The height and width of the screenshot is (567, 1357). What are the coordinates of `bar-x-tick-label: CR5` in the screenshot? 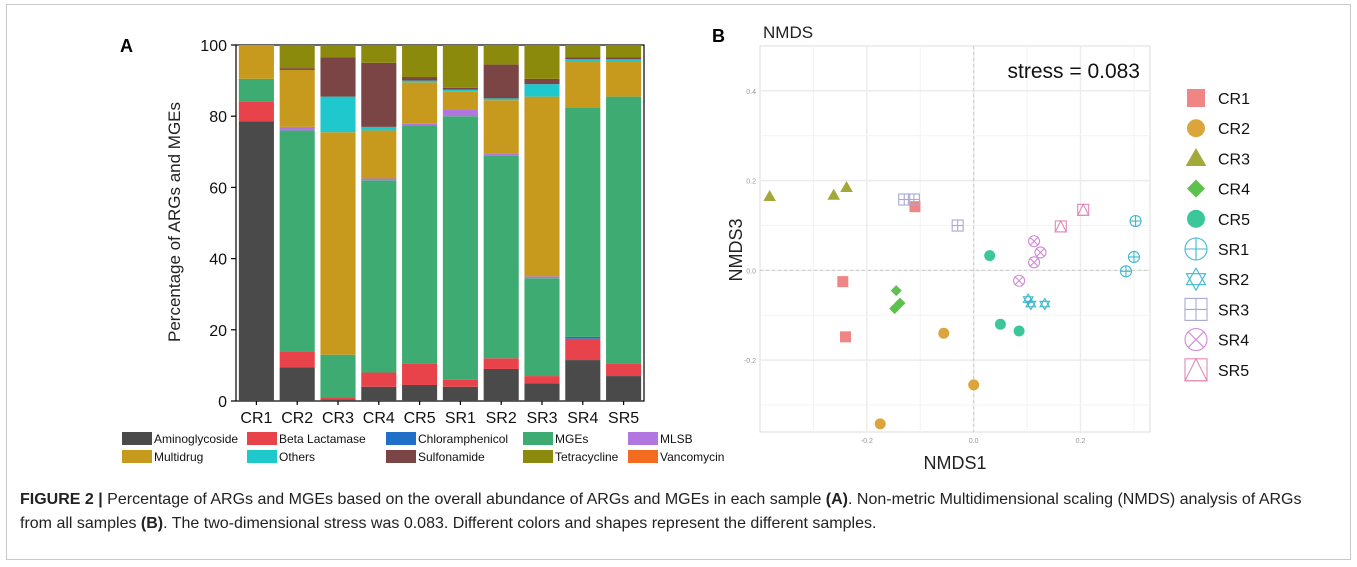 It's located at (420, 418).